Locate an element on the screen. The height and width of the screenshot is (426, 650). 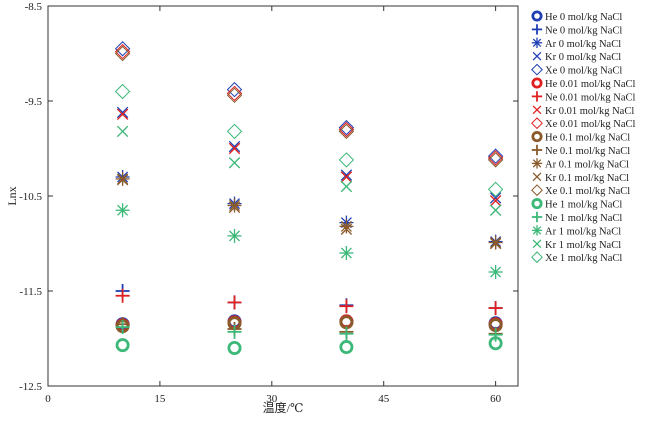
y-tick-label: -9.5 is located at coordinates (34, 102).